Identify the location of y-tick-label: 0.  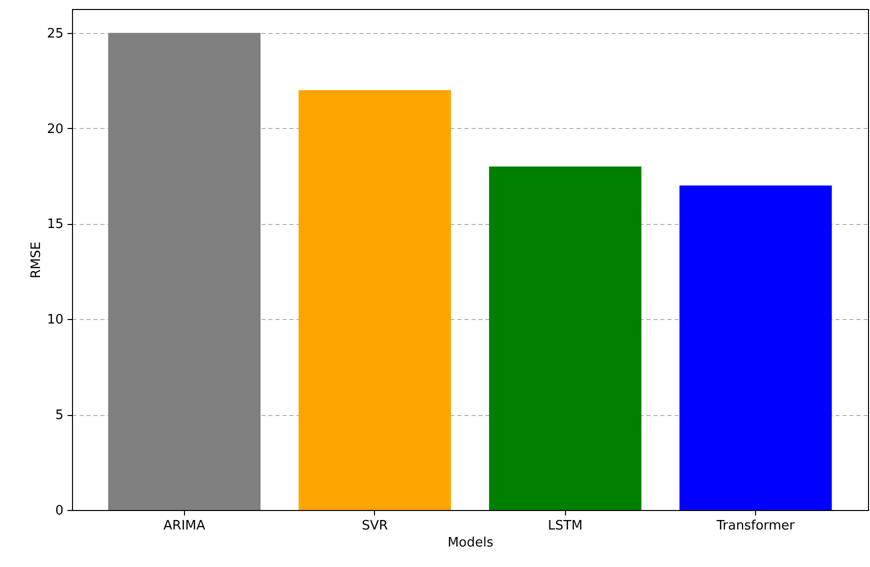
(59, 511).